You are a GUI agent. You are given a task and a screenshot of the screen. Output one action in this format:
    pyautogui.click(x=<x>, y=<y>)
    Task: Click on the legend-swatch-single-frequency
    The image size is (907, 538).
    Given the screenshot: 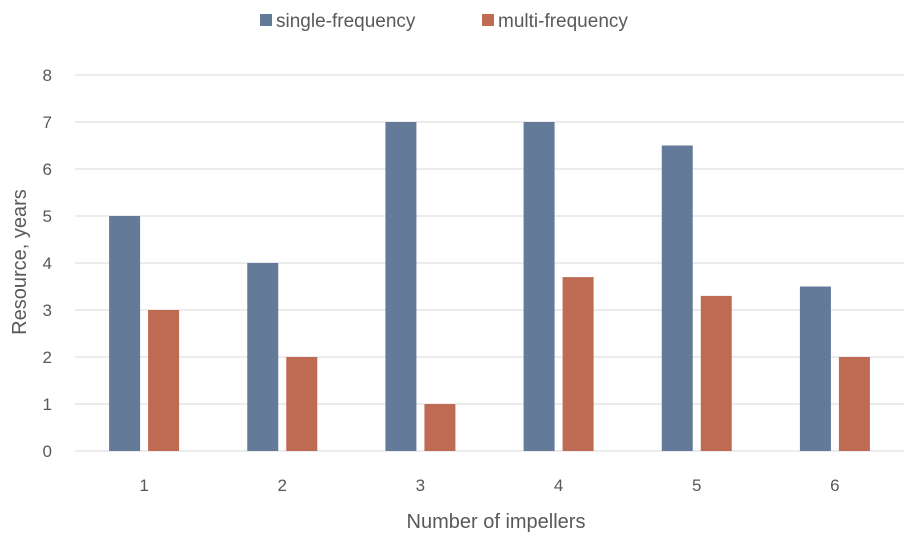 What is the action you would take?
    pyautogui.click(x=266, y=20)
    